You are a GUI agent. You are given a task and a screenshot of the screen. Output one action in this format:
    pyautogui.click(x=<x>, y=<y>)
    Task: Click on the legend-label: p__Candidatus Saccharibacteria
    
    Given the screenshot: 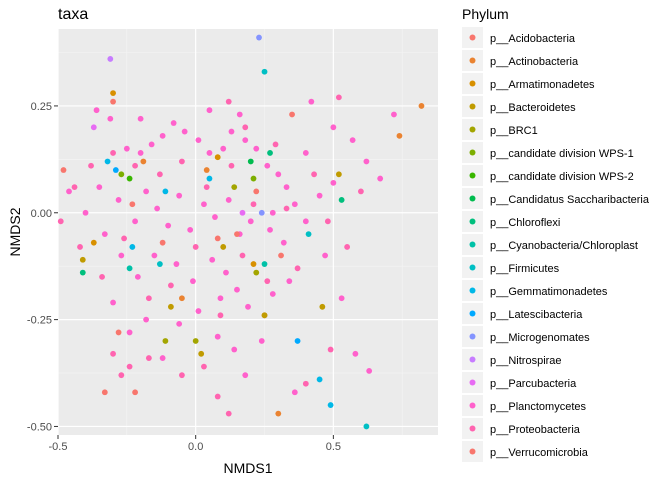 What is the action you would take?
    pyautogui.click(x=570, y=200)
    